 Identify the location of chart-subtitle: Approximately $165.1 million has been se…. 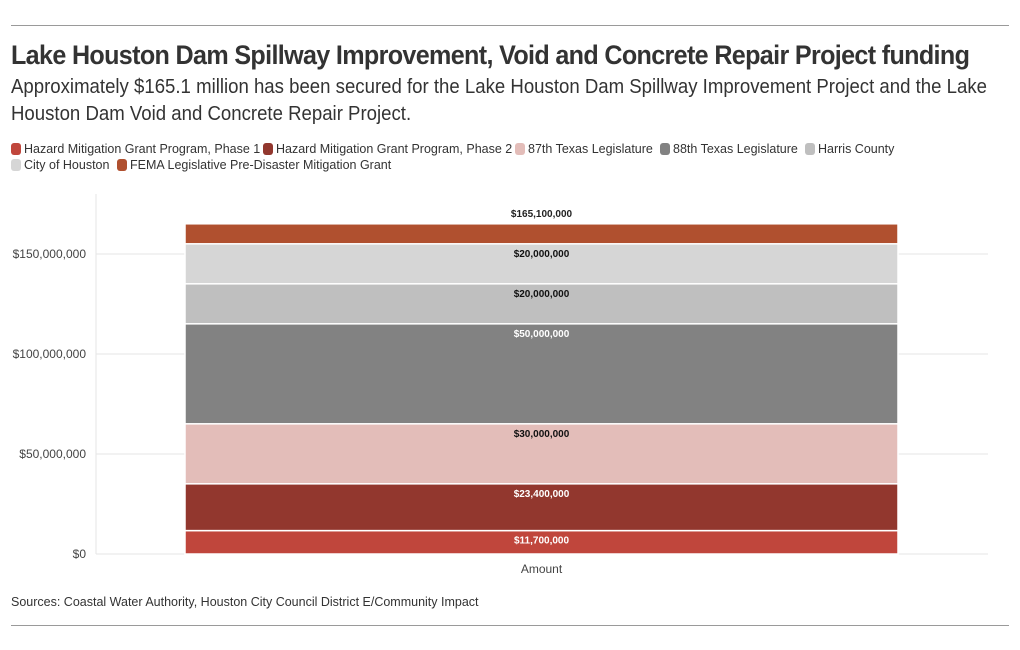
(499, 100).